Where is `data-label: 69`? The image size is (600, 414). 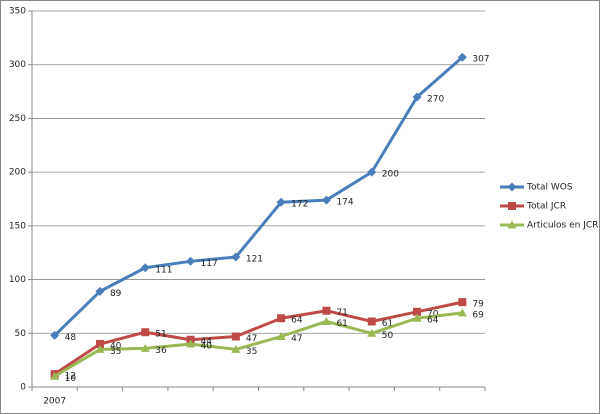
data-label: 69 is located at coordinates (478, 315).